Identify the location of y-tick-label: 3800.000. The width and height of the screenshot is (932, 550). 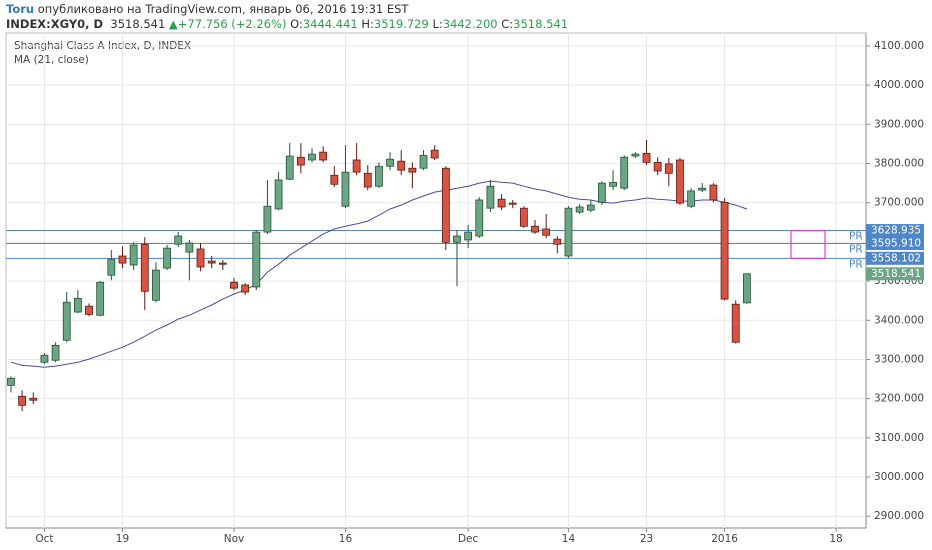
(899, 164).